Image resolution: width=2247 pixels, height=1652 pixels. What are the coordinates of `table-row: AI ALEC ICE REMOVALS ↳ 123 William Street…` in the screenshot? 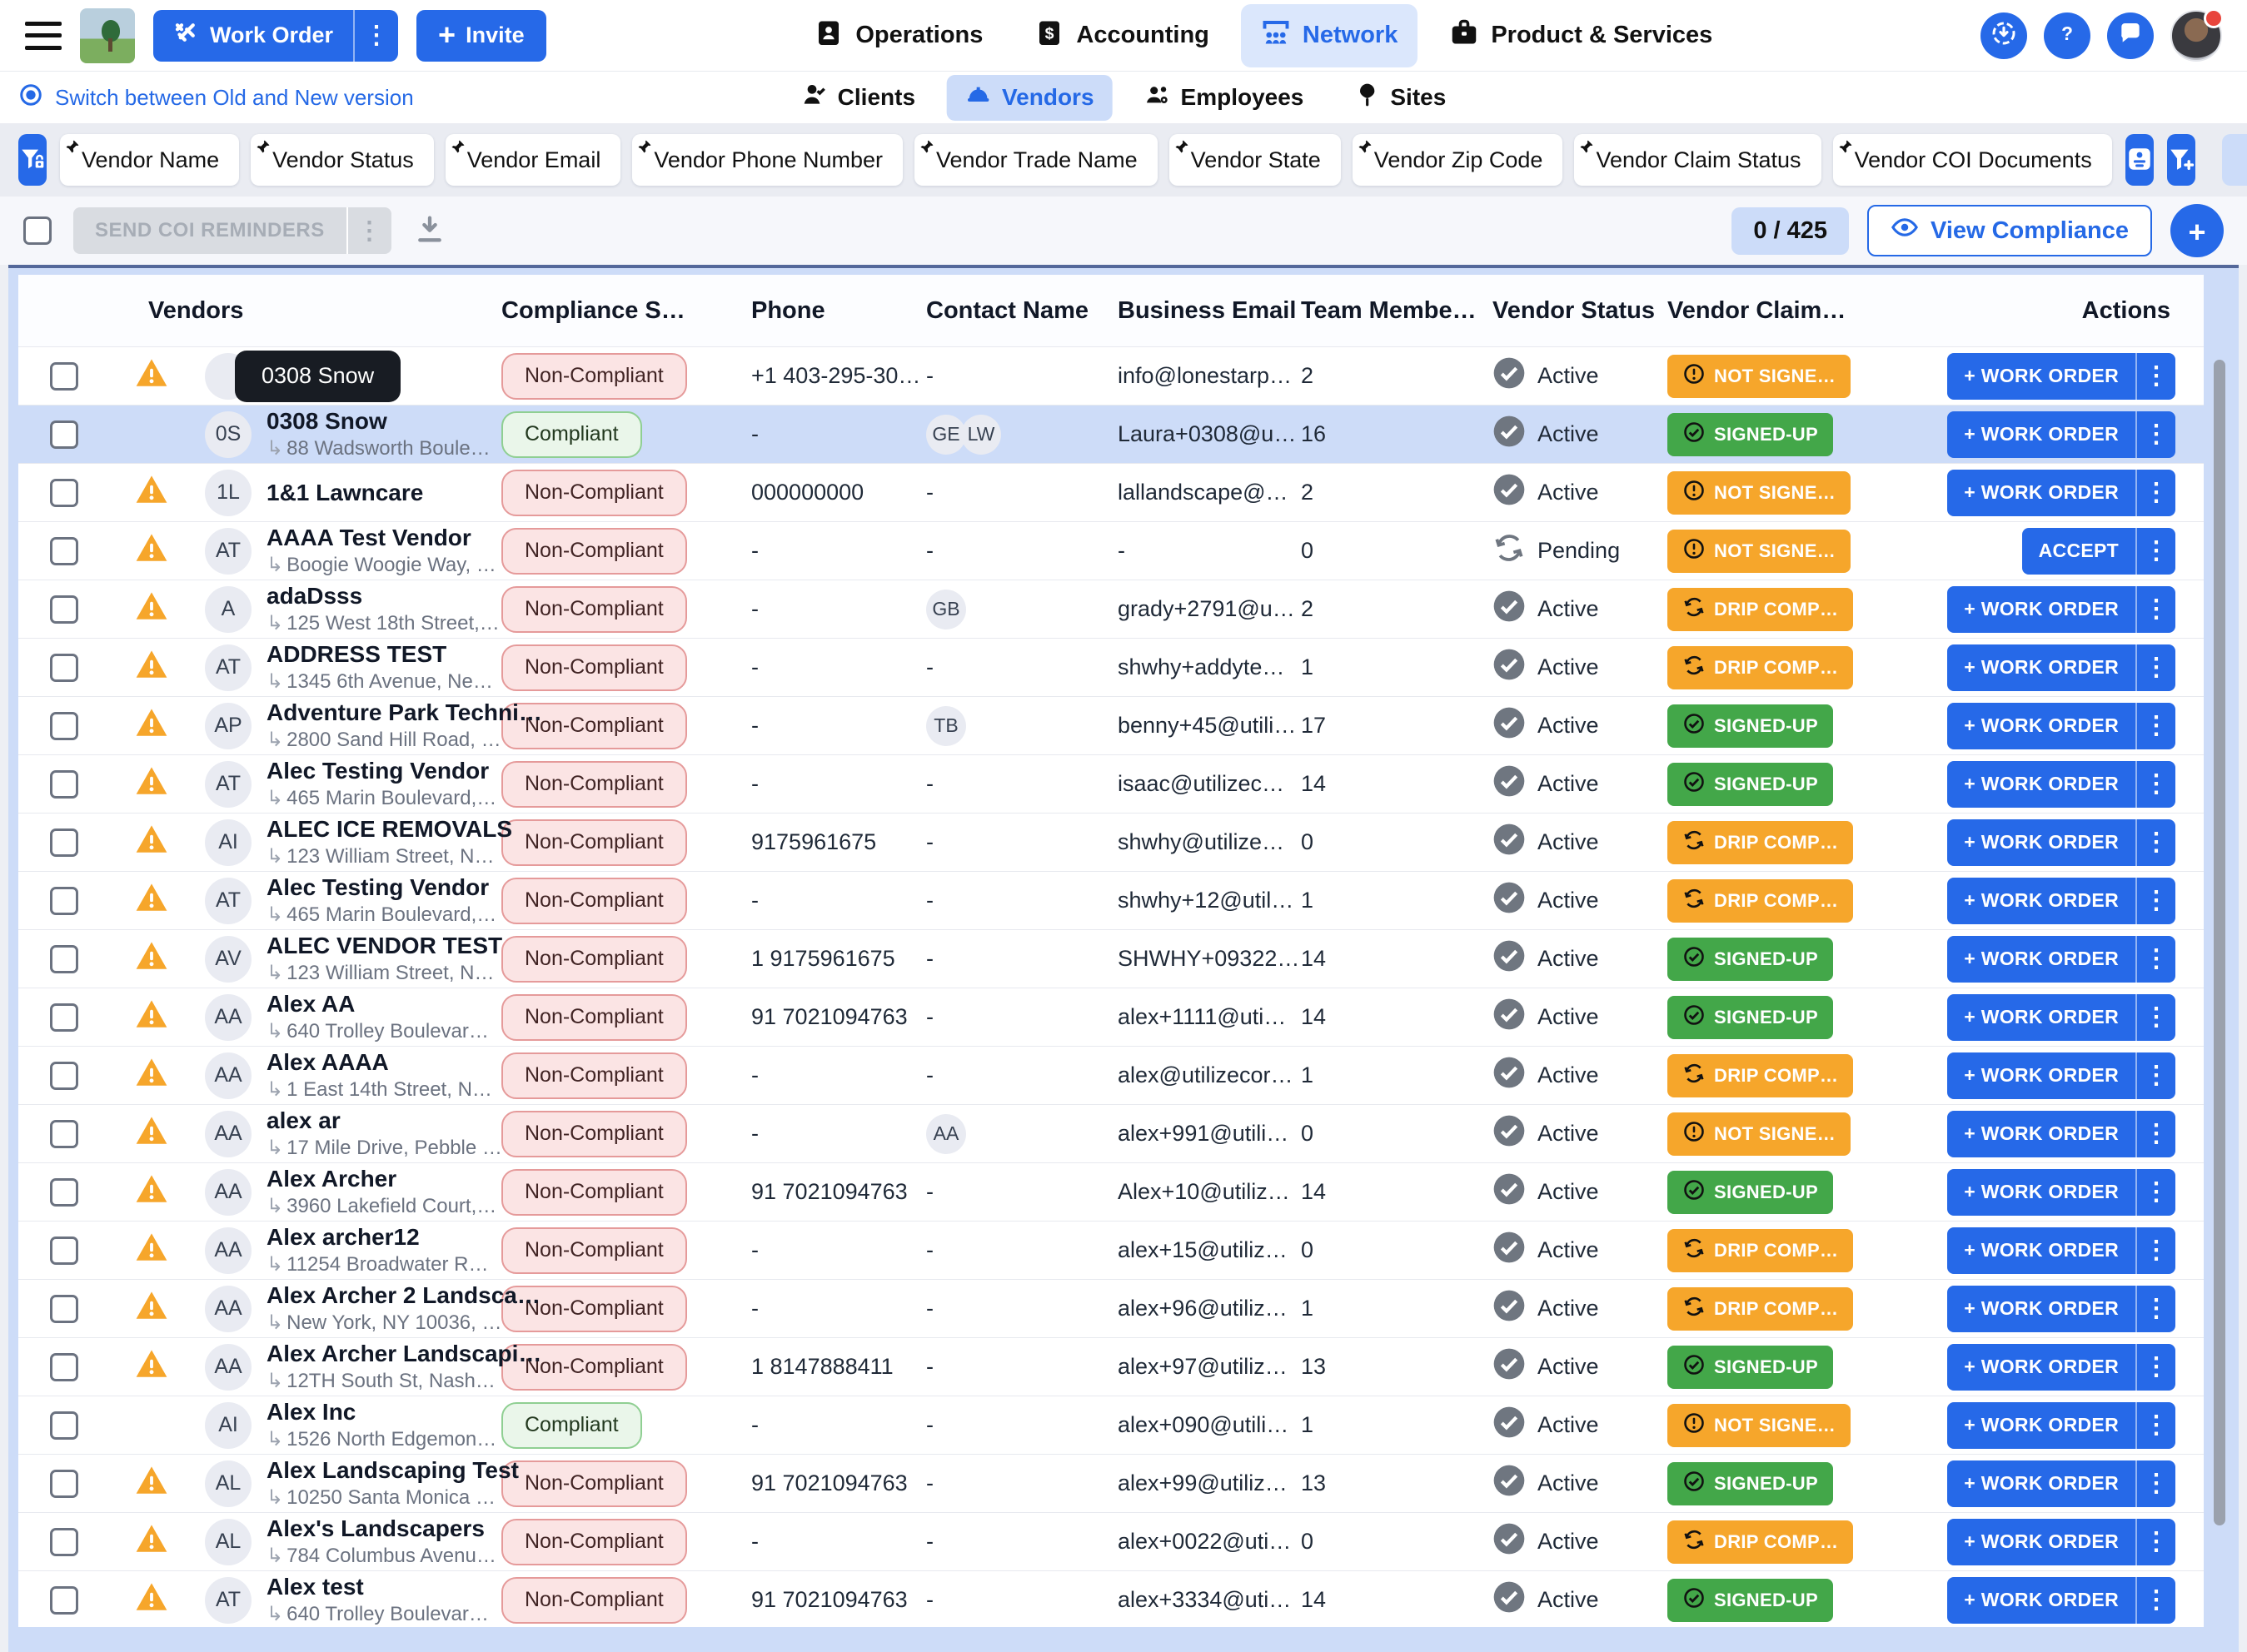 It's located at (1111, 842).